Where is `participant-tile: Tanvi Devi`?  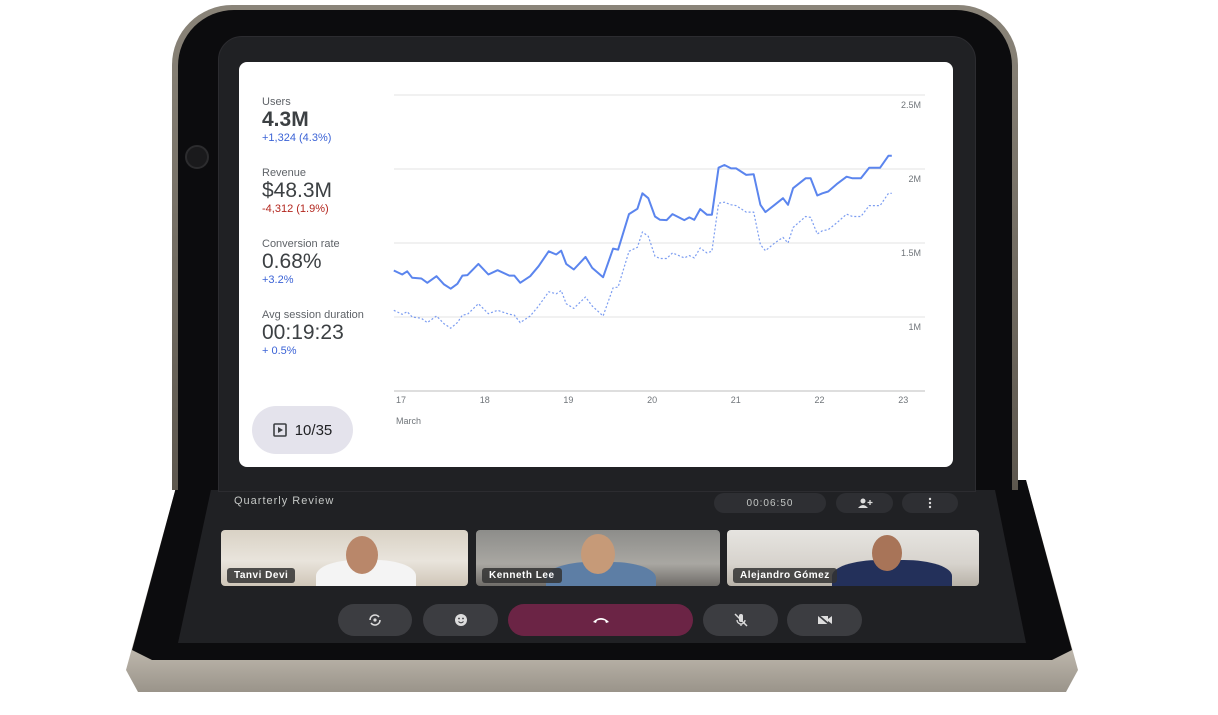 participant-tile: Tanvi Devi is located at coordinates (344, 558).